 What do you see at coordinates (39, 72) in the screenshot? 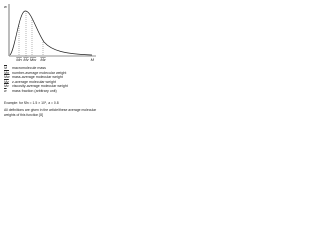
I see `definition: number-average molecular weight` at bounding box center [39, 72].